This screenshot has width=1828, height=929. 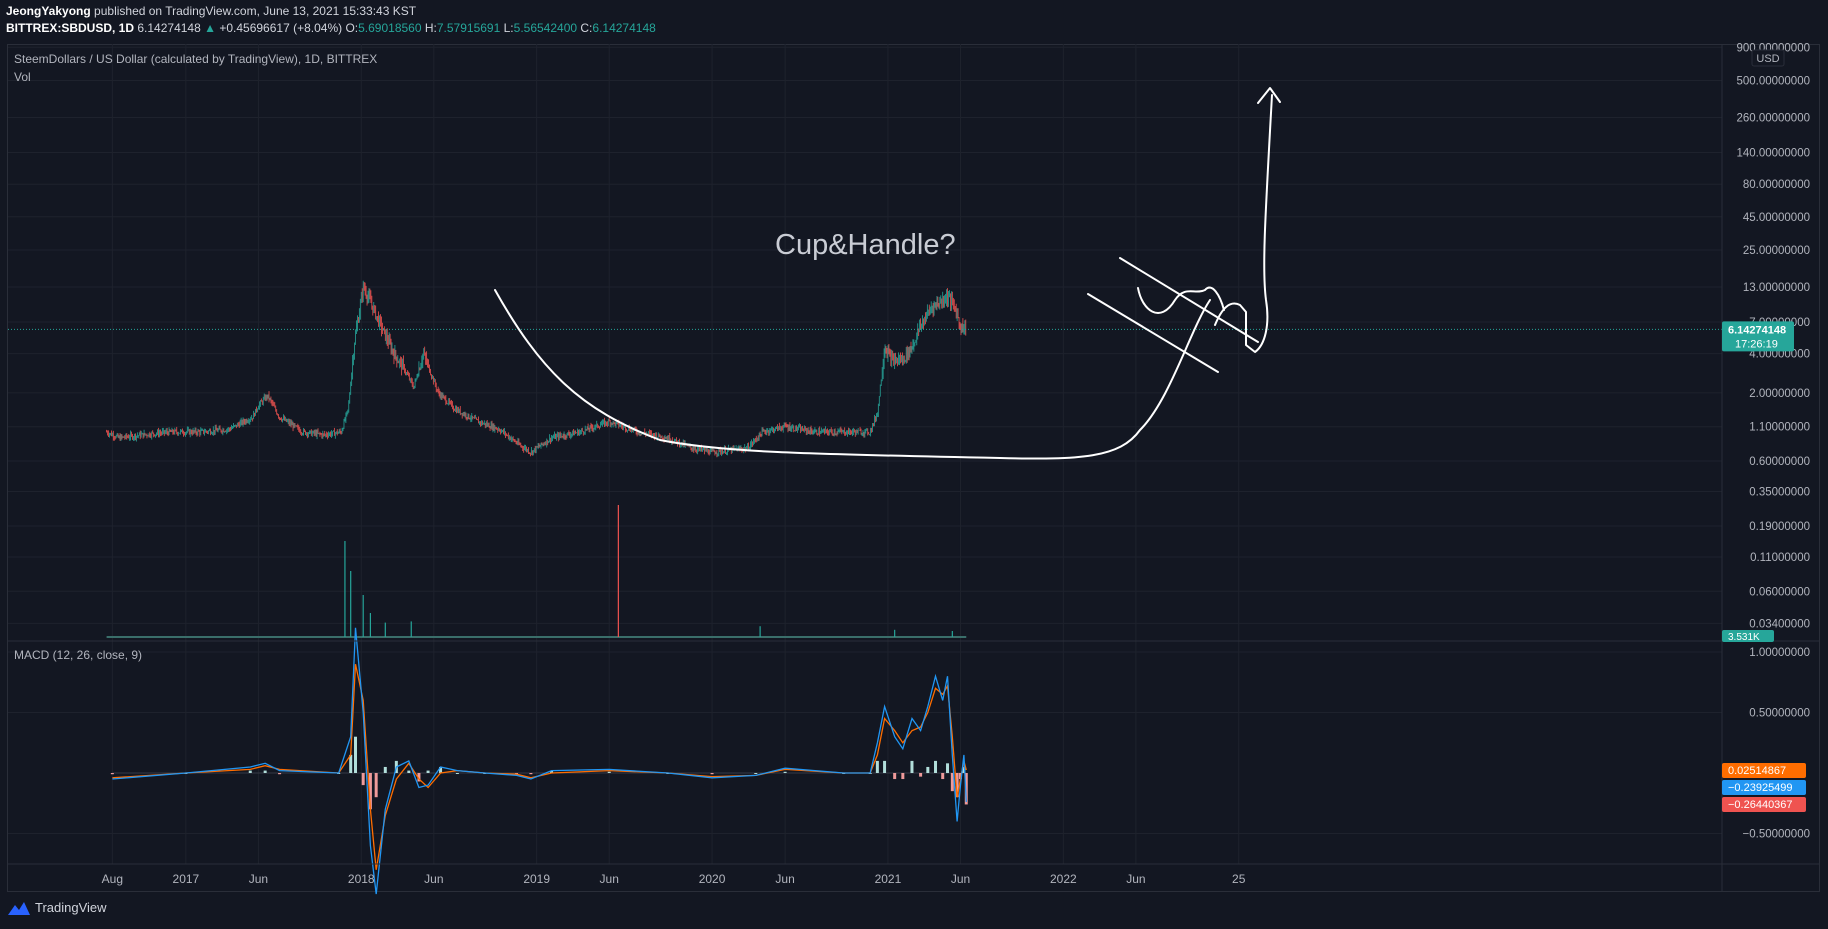 What do you see at coordinates (361, 879) in the screenshot?
I see `time-tick-label: 2018` at bounding box center [361, 879].